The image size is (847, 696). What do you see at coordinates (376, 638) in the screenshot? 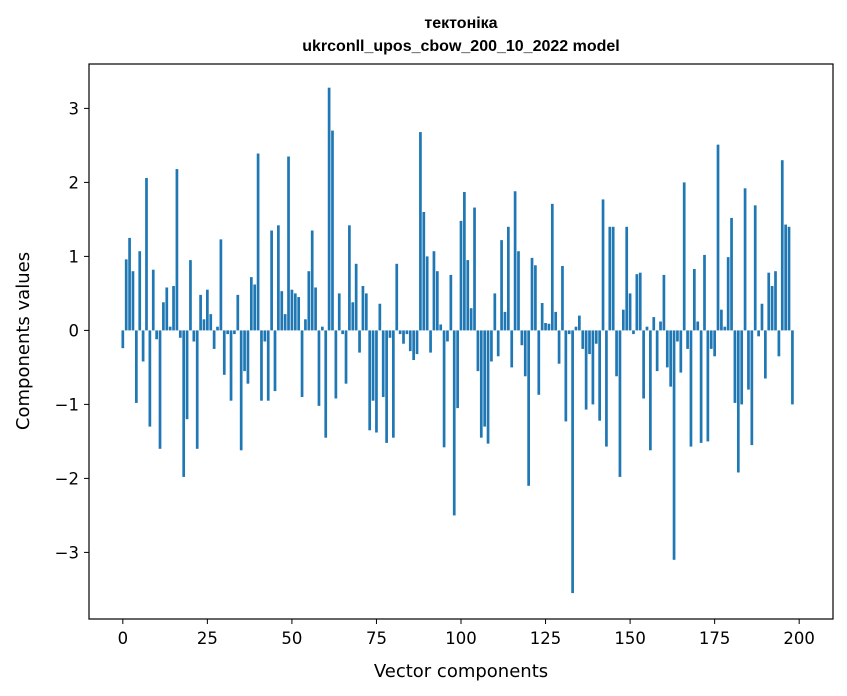
I see `x-tick-label: 75` at bounding box center [376, 638].